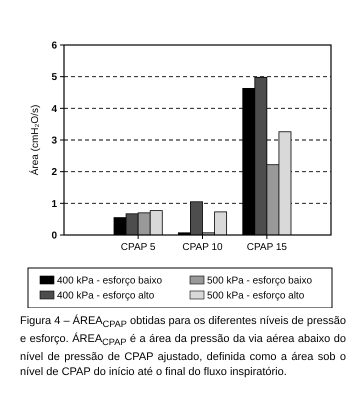  I want to click on y-tick-label: 5, so click(54, 78).